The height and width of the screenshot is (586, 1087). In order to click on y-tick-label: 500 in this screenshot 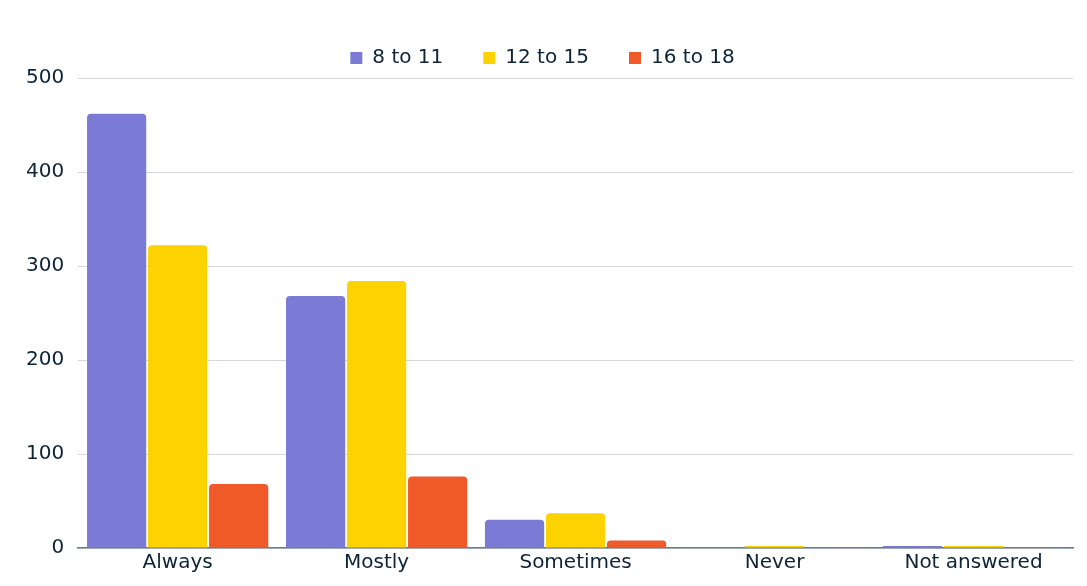, I will do `click(45, 76)`.